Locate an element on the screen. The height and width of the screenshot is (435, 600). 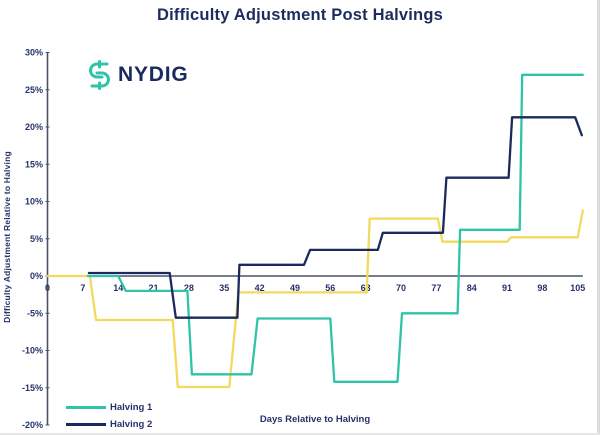
x-tick-label: 56 is located at coordinates (330, 288).